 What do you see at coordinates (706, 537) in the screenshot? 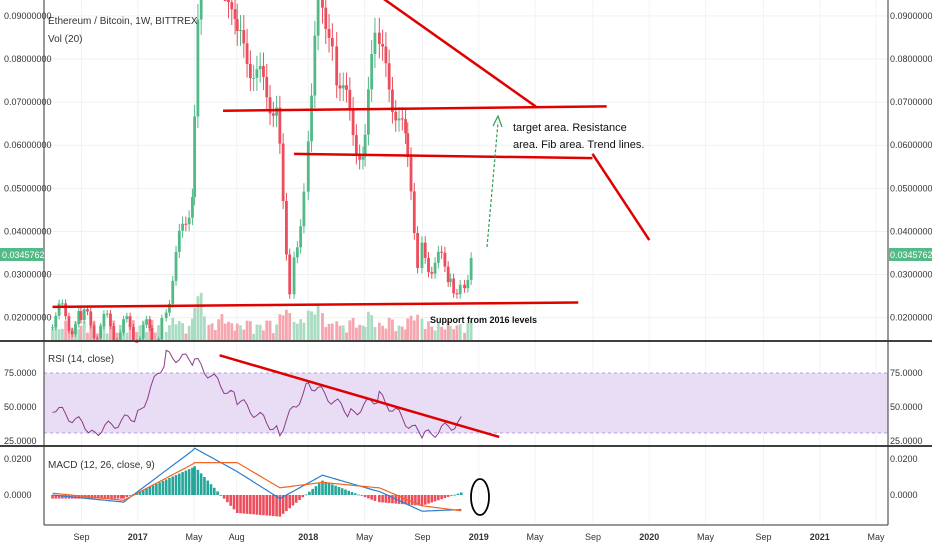
I see `time-tick: May` at bounding box center [706, 537].